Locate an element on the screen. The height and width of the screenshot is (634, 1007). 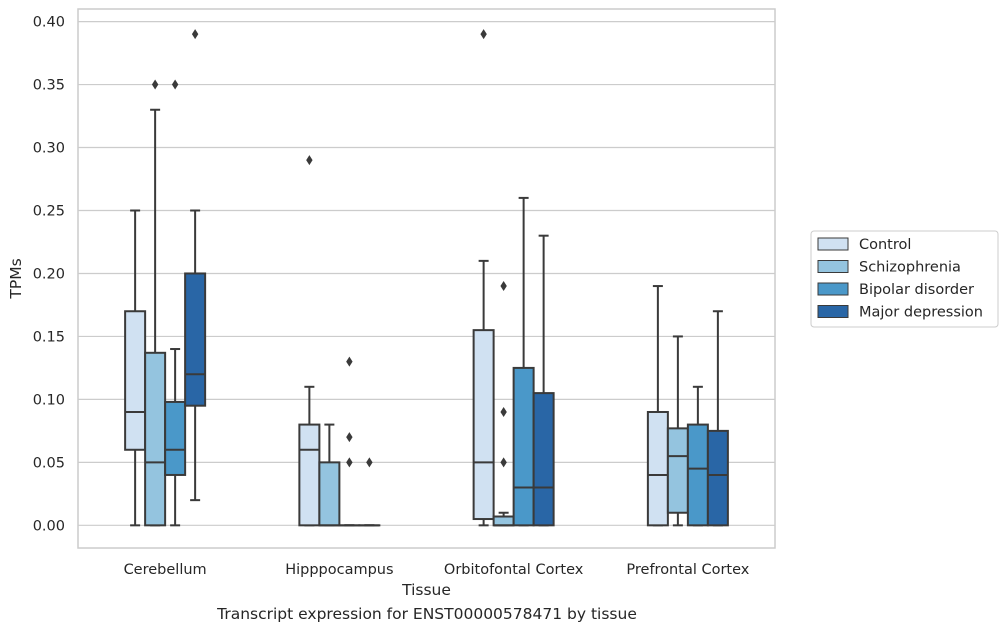
y-tick-label: 0.20 is located at coordinates (49, 274).